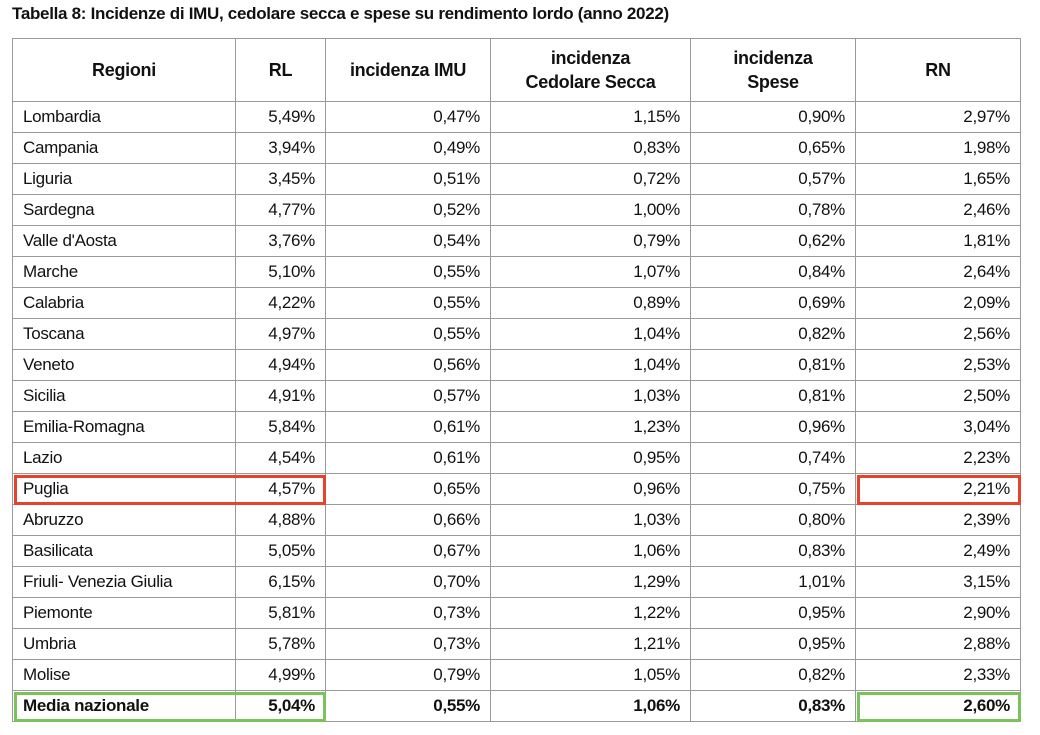 The image size is (1040, 735). What do you see at coordinates (773, 179) in the screenshot?
I see `value-cell: 0,57%` at bounding box center [773, 179].